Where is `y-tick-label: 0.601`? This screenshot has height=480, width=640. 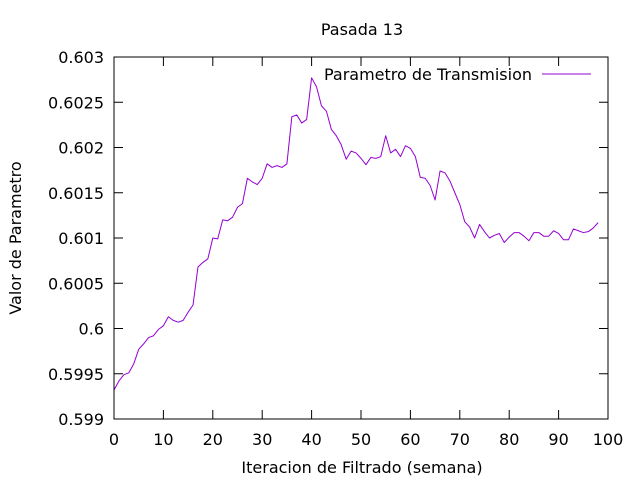 y-tick-label: 0.601 is located at coordinates (81, 238).